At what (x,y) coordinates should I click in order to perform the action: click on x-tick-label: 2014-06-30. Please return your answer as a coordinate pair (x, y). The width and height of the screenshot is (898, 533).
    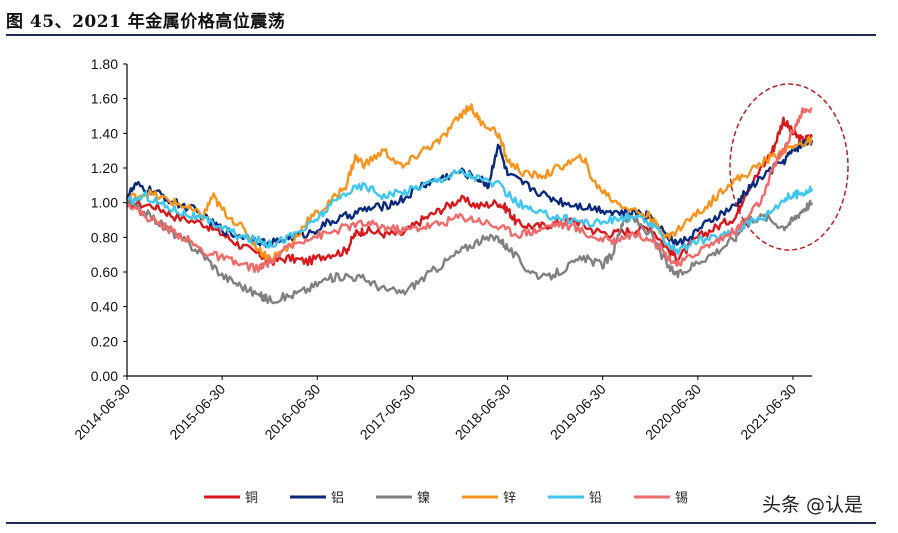
    Looking at the image, I should click on (102, 412).